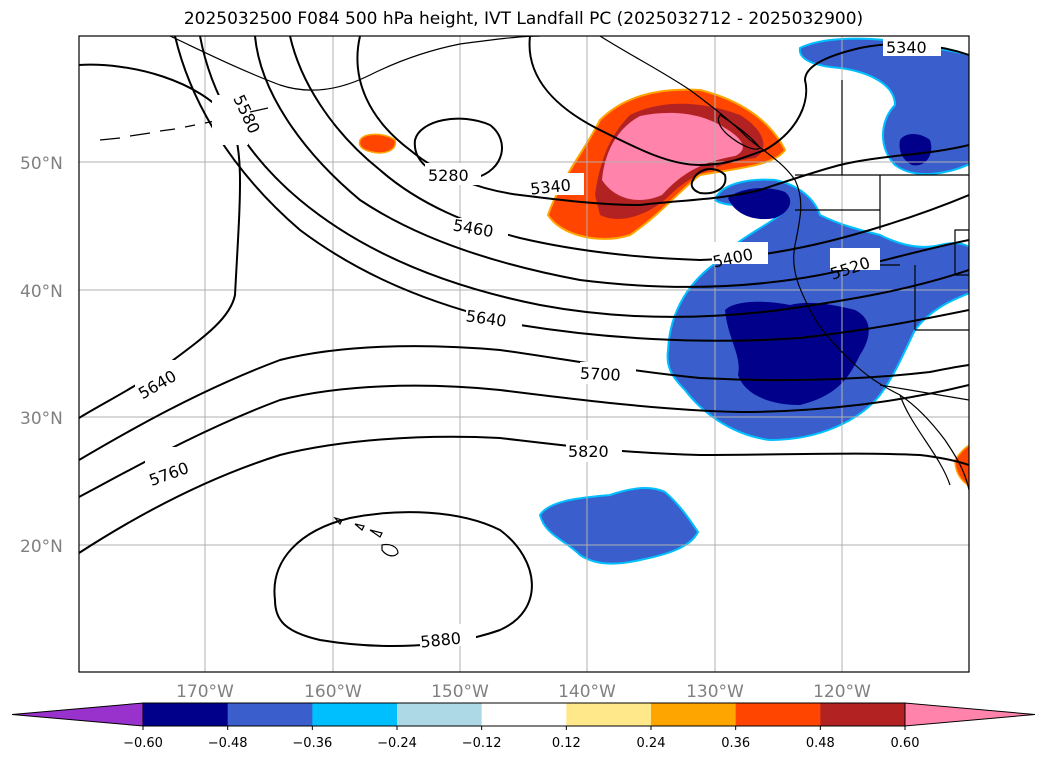  I want to click on lat-label-40n: 40°N, so click(41, 292).